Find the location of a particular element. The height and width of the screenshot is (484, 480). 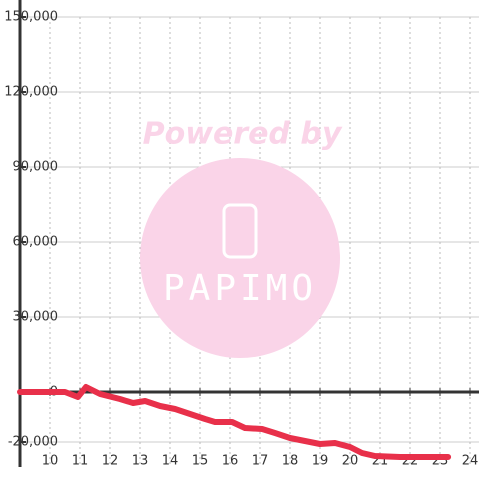

x-tick-label: 10 is located at coordinates (50, 461).